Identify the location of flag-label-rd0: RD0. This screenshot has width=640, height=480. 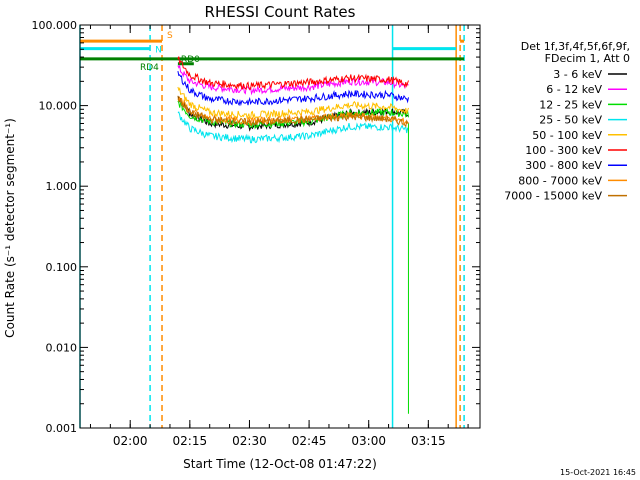
(190, 60).